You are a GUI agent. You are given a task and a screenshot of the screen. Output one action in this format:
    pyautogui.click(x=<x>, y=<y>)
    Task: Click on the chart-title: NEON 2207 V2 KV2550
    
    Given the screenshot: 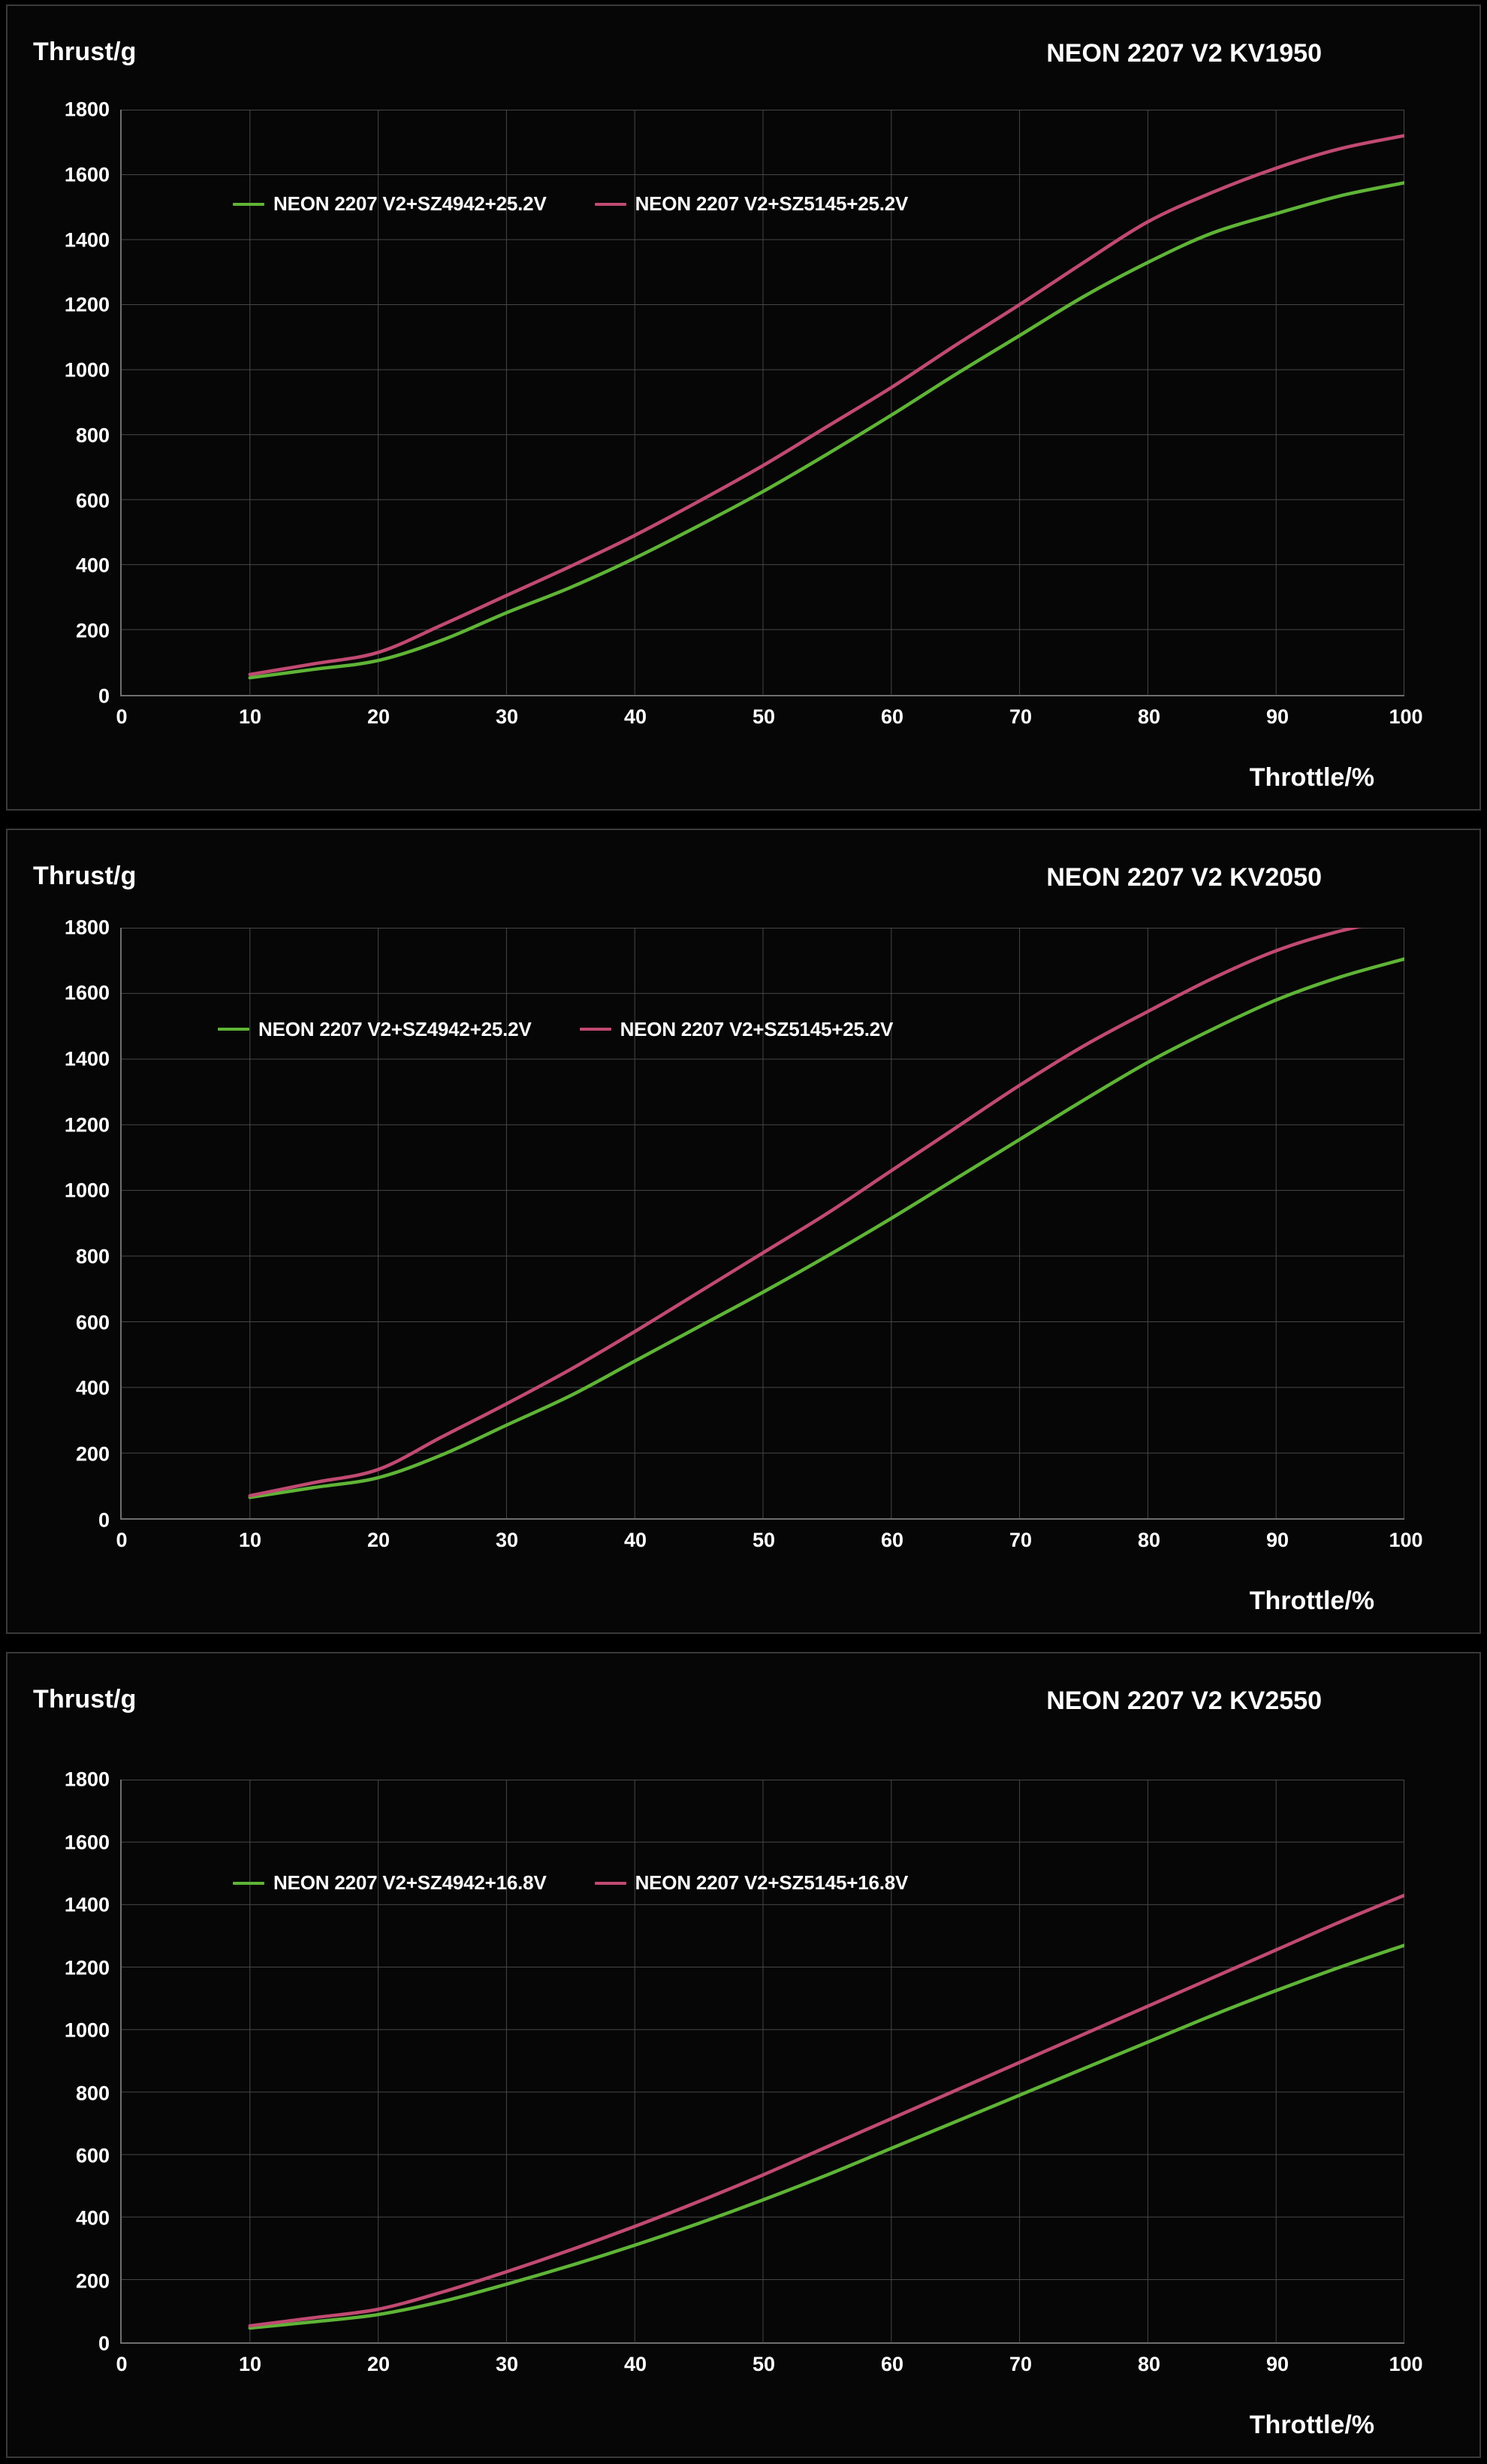 What is the action you would take?
    pyautogui.click(x=1184, y=1701)
    